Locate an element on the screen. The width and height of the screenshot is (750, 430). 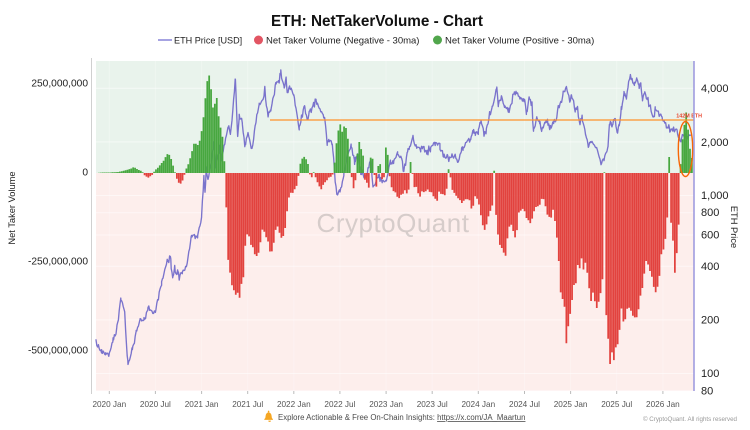
svg-text: 2024 Jul is located at coordinates (524, 404).